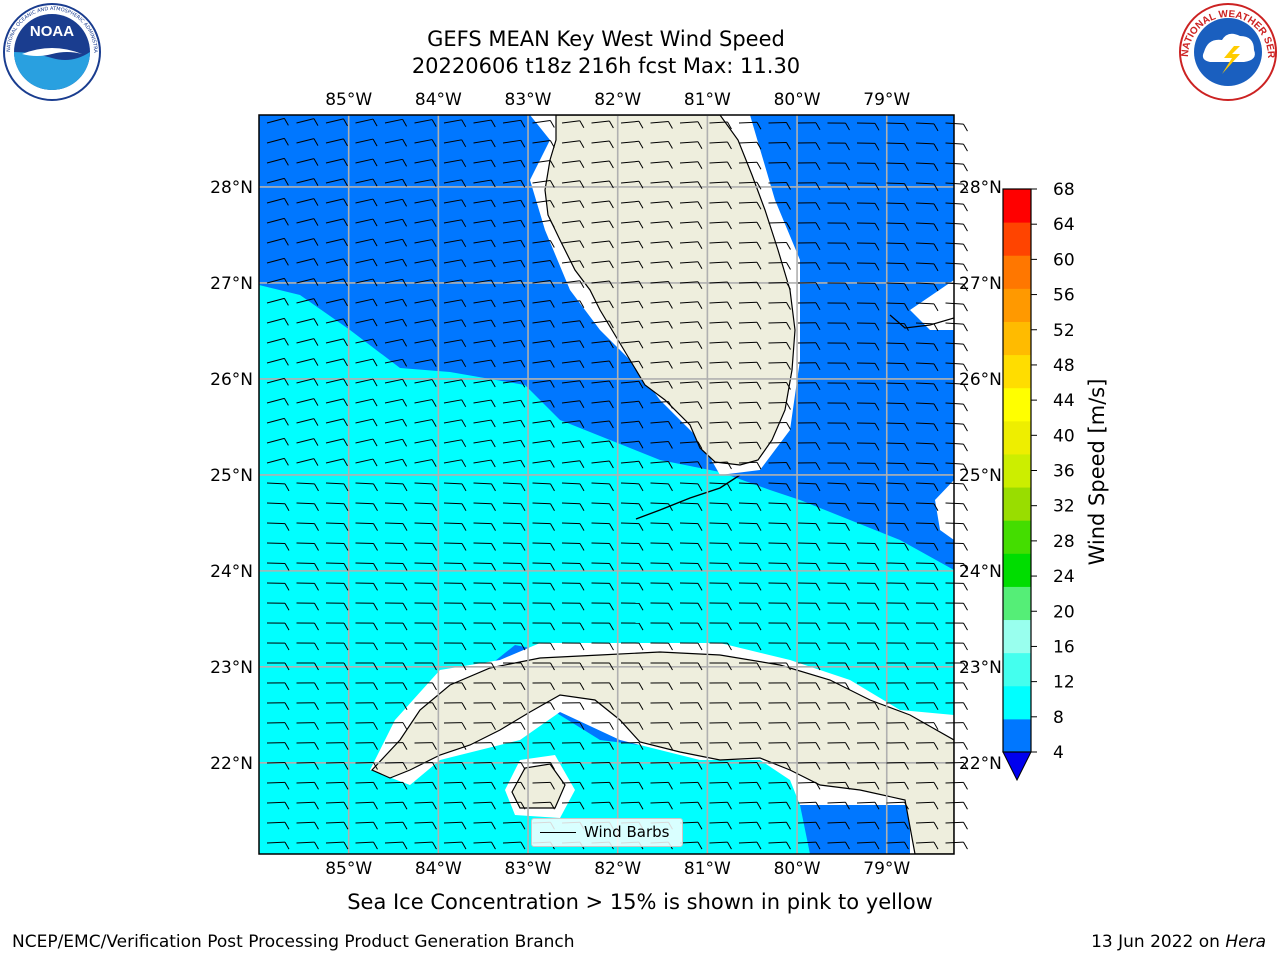 The image size is (1280, 960). What do you see at coordinates (1158, 942) in the screenshot?
I see `footer-date-text: 13 Jun 2022 on` at bounding box center [1158, 942].